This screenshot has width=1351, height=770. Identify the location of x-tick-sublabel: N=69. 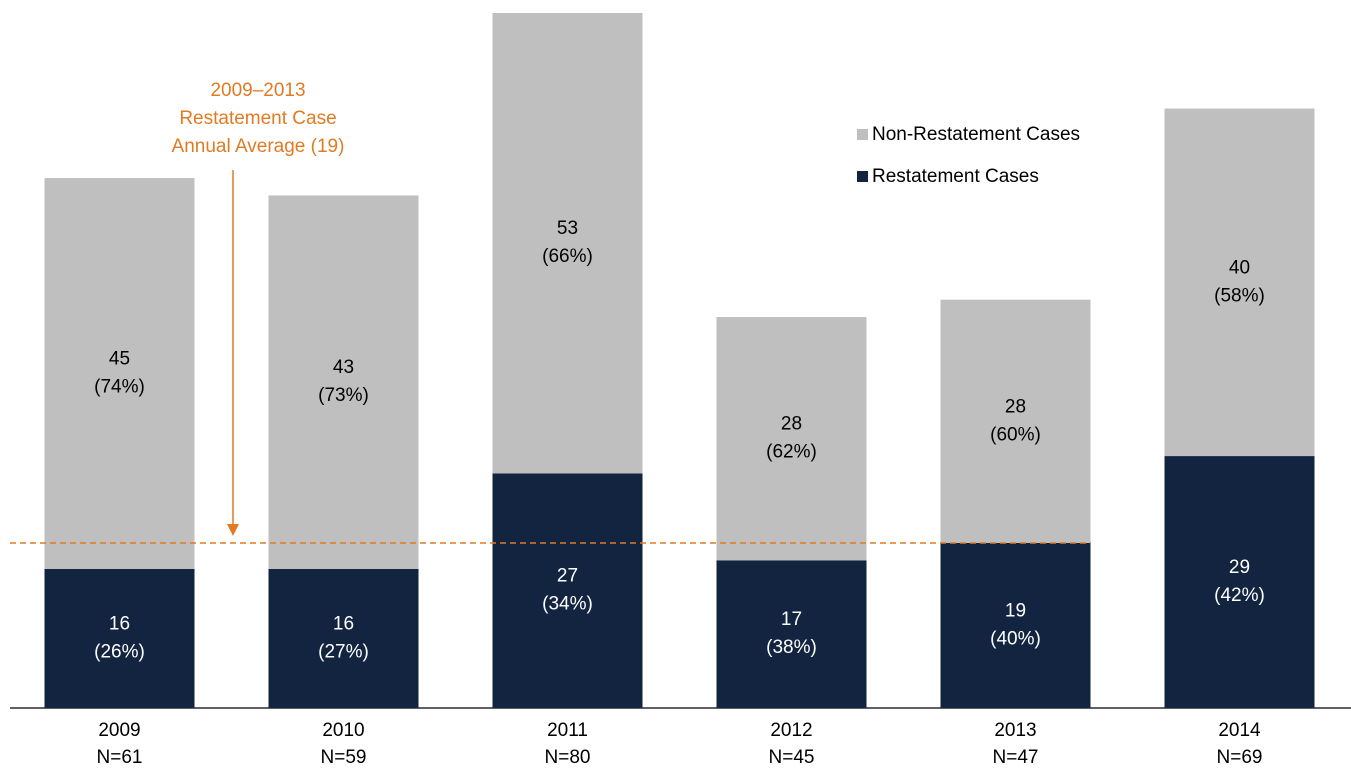
(1240, 757).